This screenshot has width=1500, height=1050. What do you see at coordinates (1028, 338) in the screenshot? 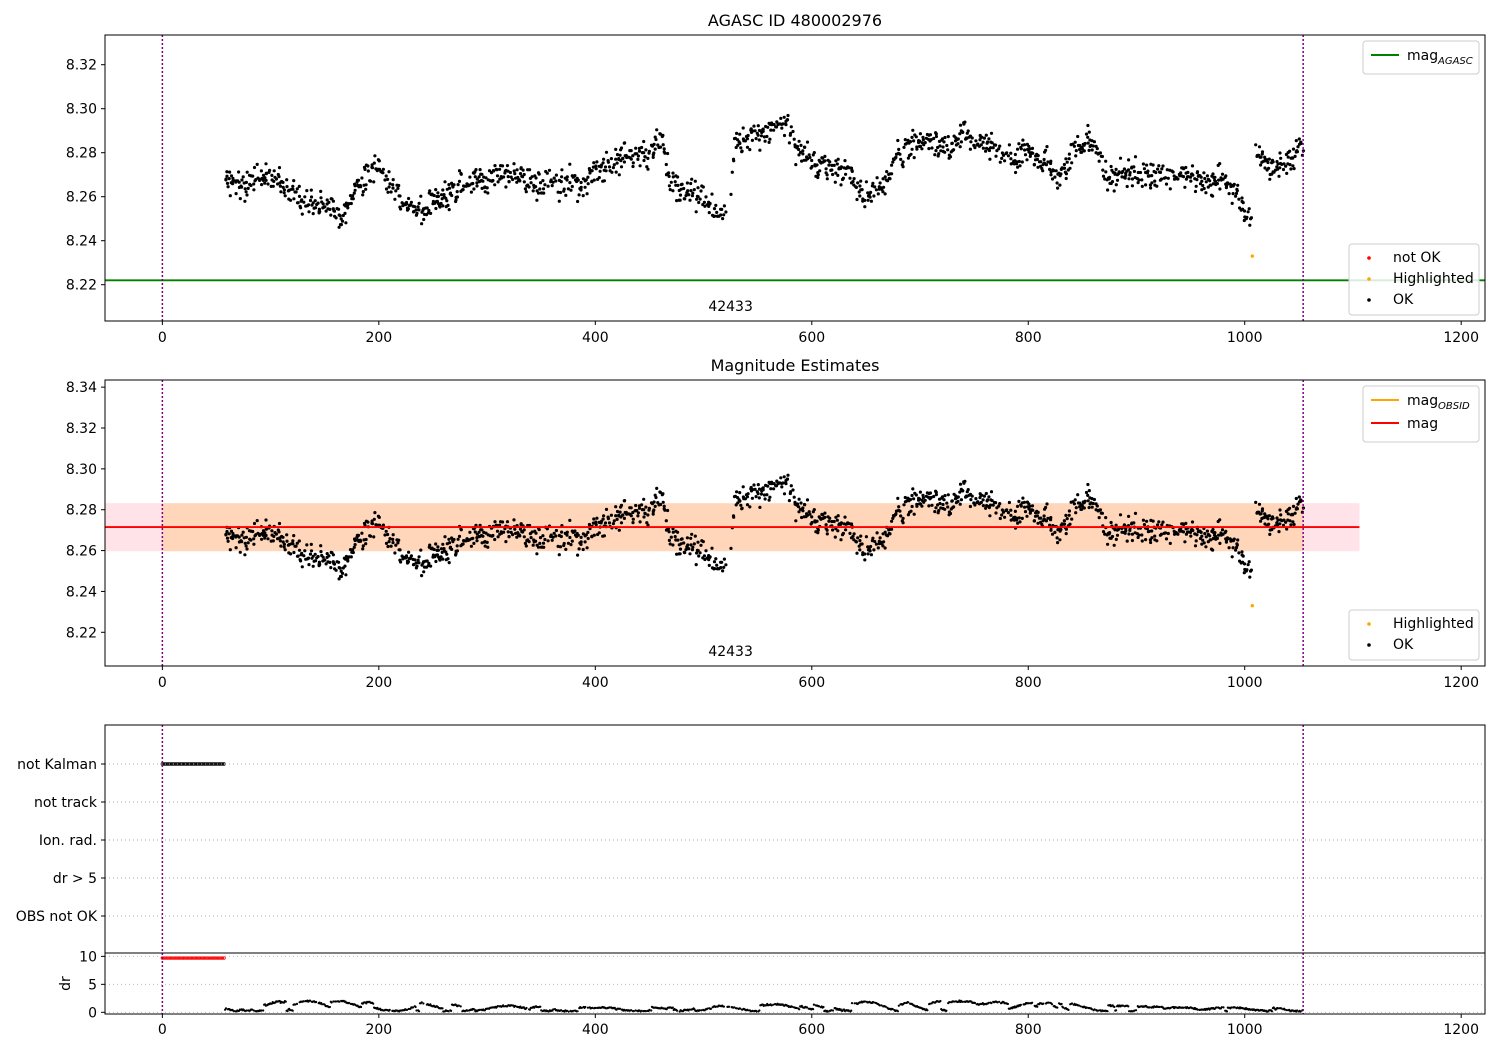
I see `x-tick-label: 800` at bounding box center [1028, 338].